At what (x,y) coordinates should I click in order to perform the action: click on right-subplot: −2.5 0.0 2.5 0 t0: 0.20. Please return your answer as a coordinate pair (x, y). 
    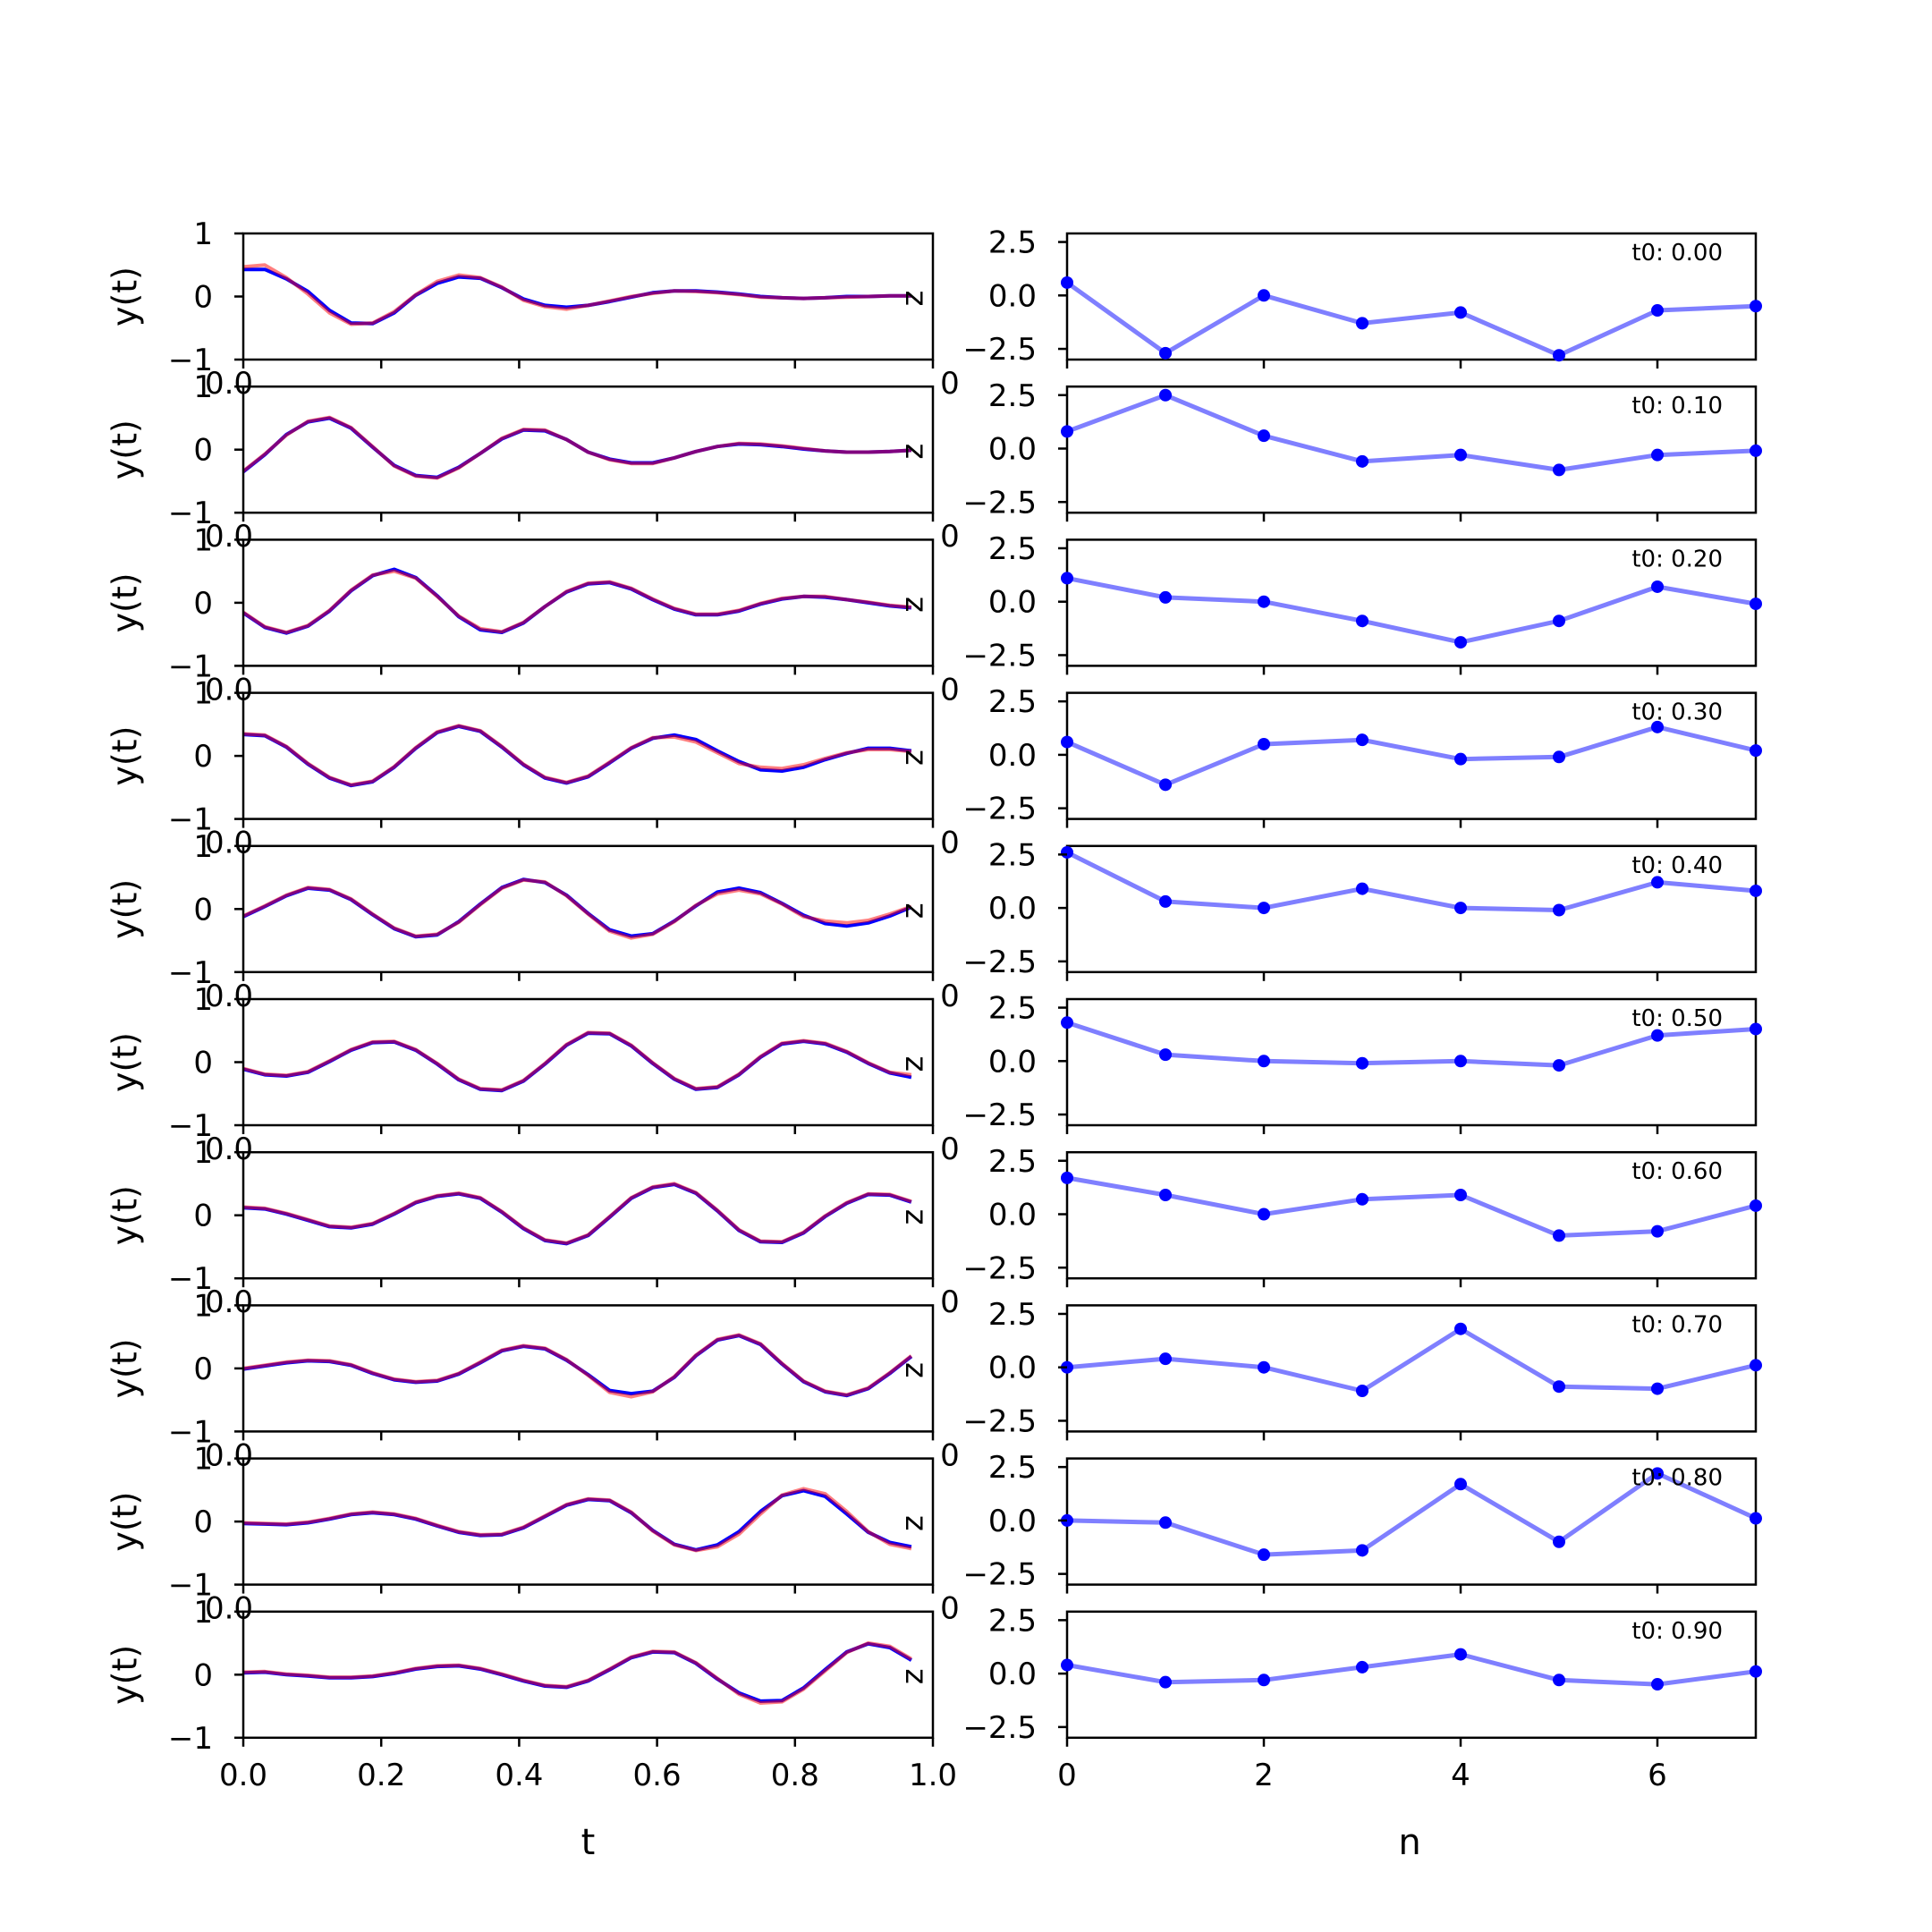
    Looking at the image, I should click on (1351, 619).